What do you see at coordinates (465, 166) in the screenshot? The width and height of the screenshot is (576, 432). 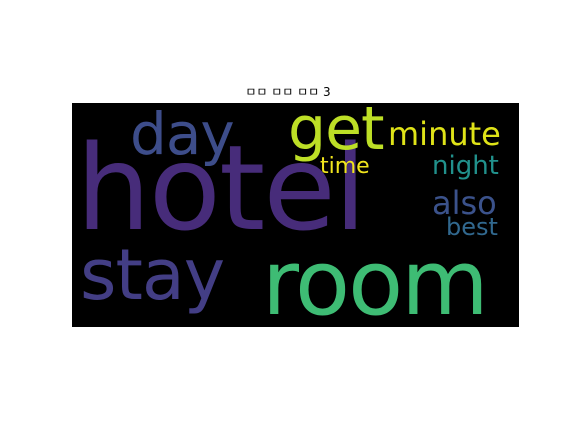 I see `word-night: night` at bounding box center [465, 166].